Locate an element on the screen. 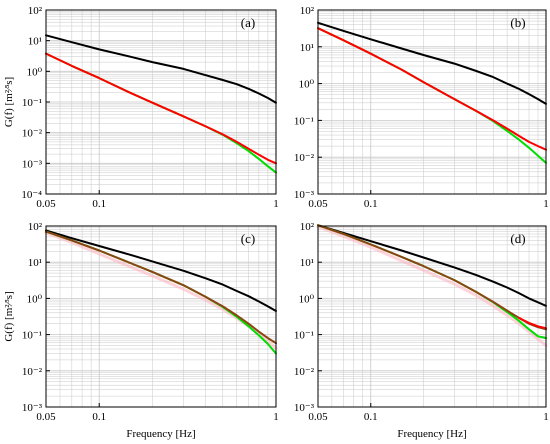 Image resolution: width=550 pixels, height=444 pixels. series-line-brown is located at coordinates (161, 287).